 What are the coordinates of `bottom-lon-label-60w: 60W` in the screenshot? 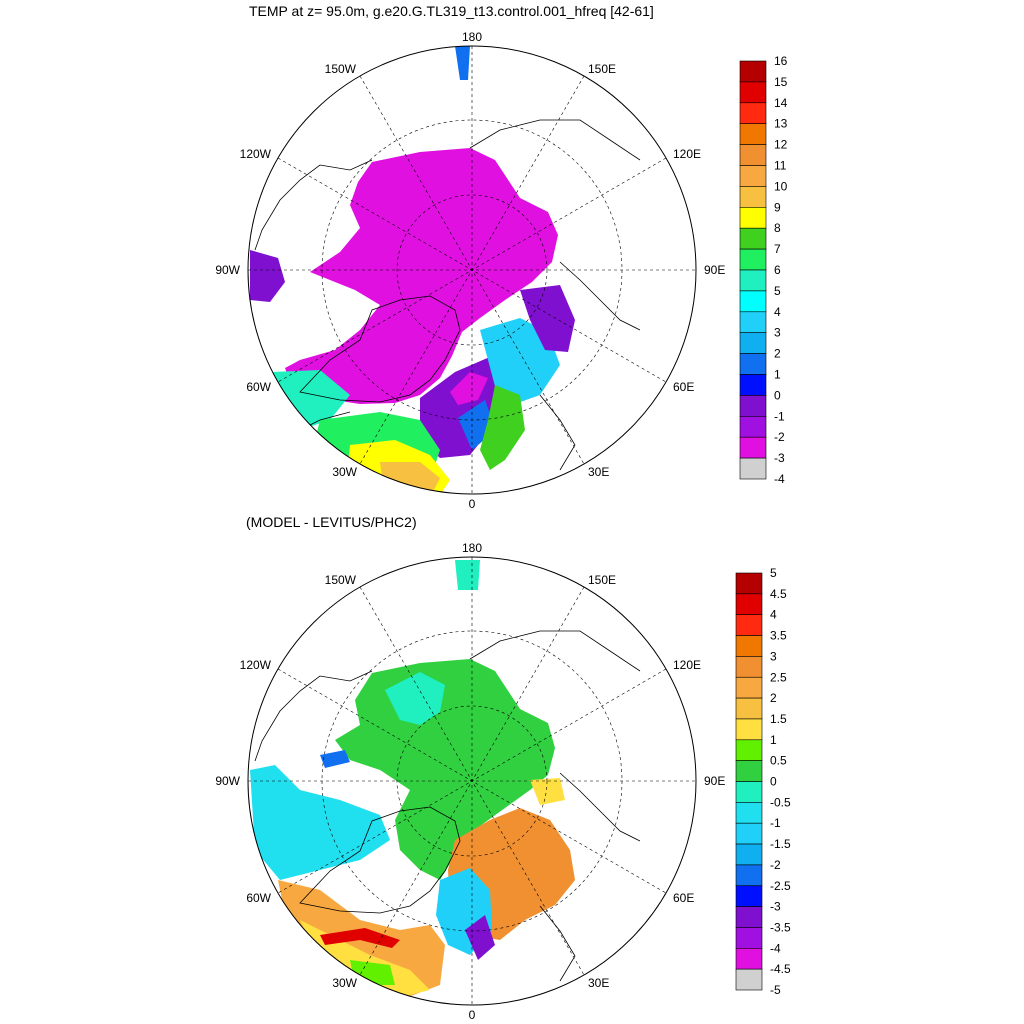 It's located at (258, 898).